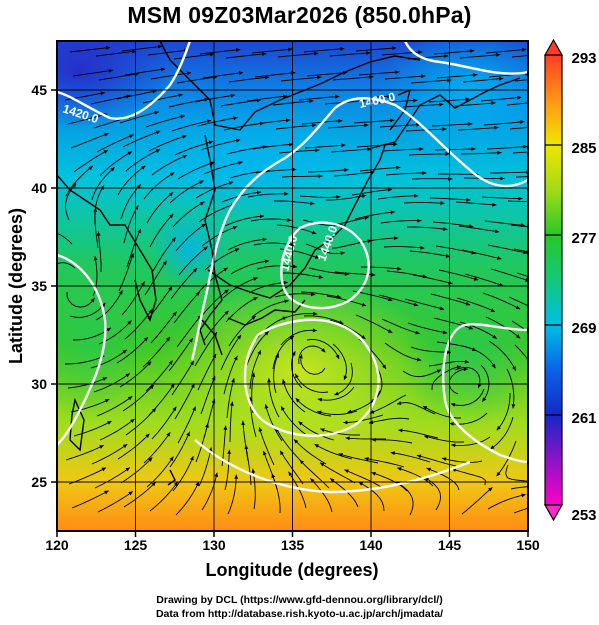 The width and height of the screenshot is (599, 625). What do you see at coordinates (292, 542) in the screenshot?
I see `x-axis: 120 125 130 135 140 145 150` at bounding box center [292, 542].